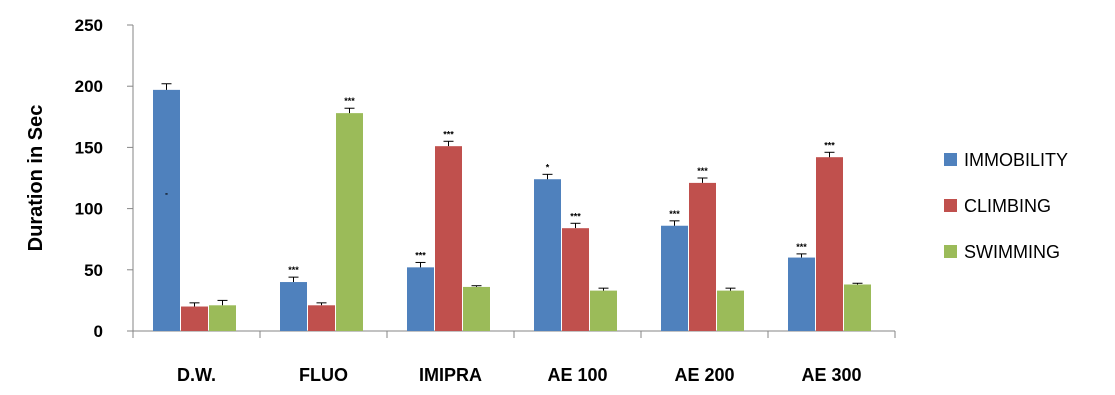  Describe the element at coordinates (36, 178) in the screenshot. I see `y-axis-label: Duration in Sec` at that location.